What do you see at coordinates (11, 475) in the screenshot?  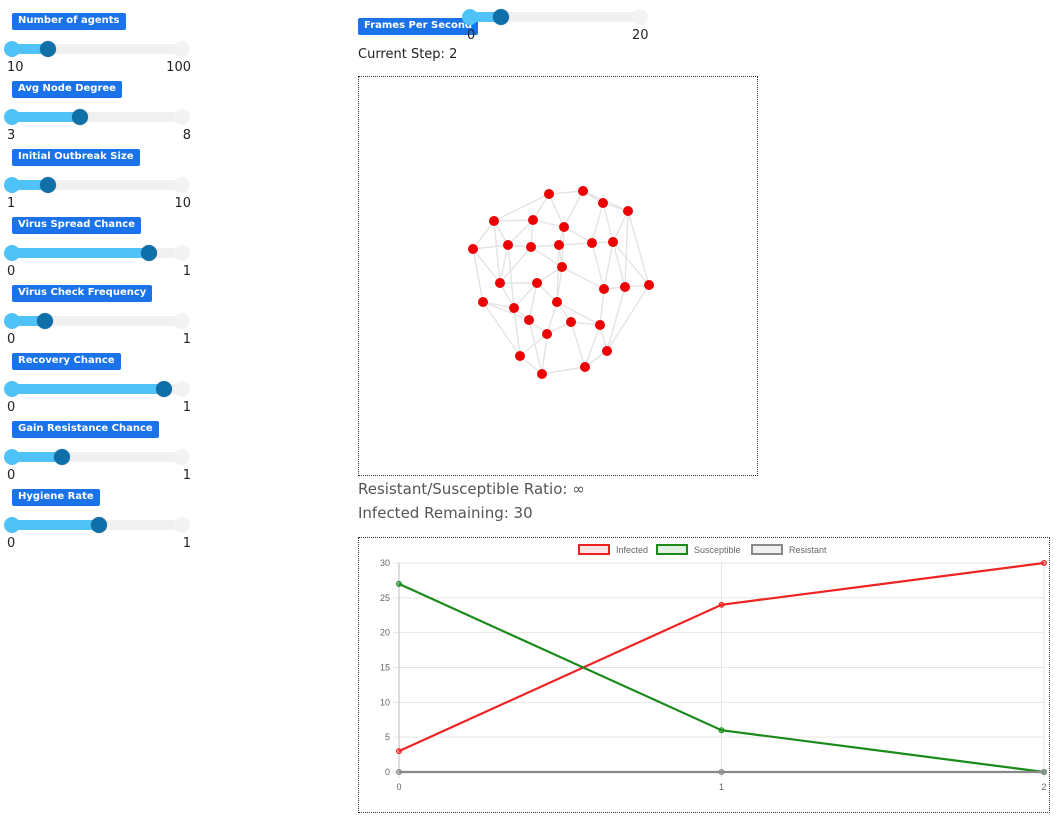 I see `gain-resistance-chance-min: 0` at bounding box center [11, 475].